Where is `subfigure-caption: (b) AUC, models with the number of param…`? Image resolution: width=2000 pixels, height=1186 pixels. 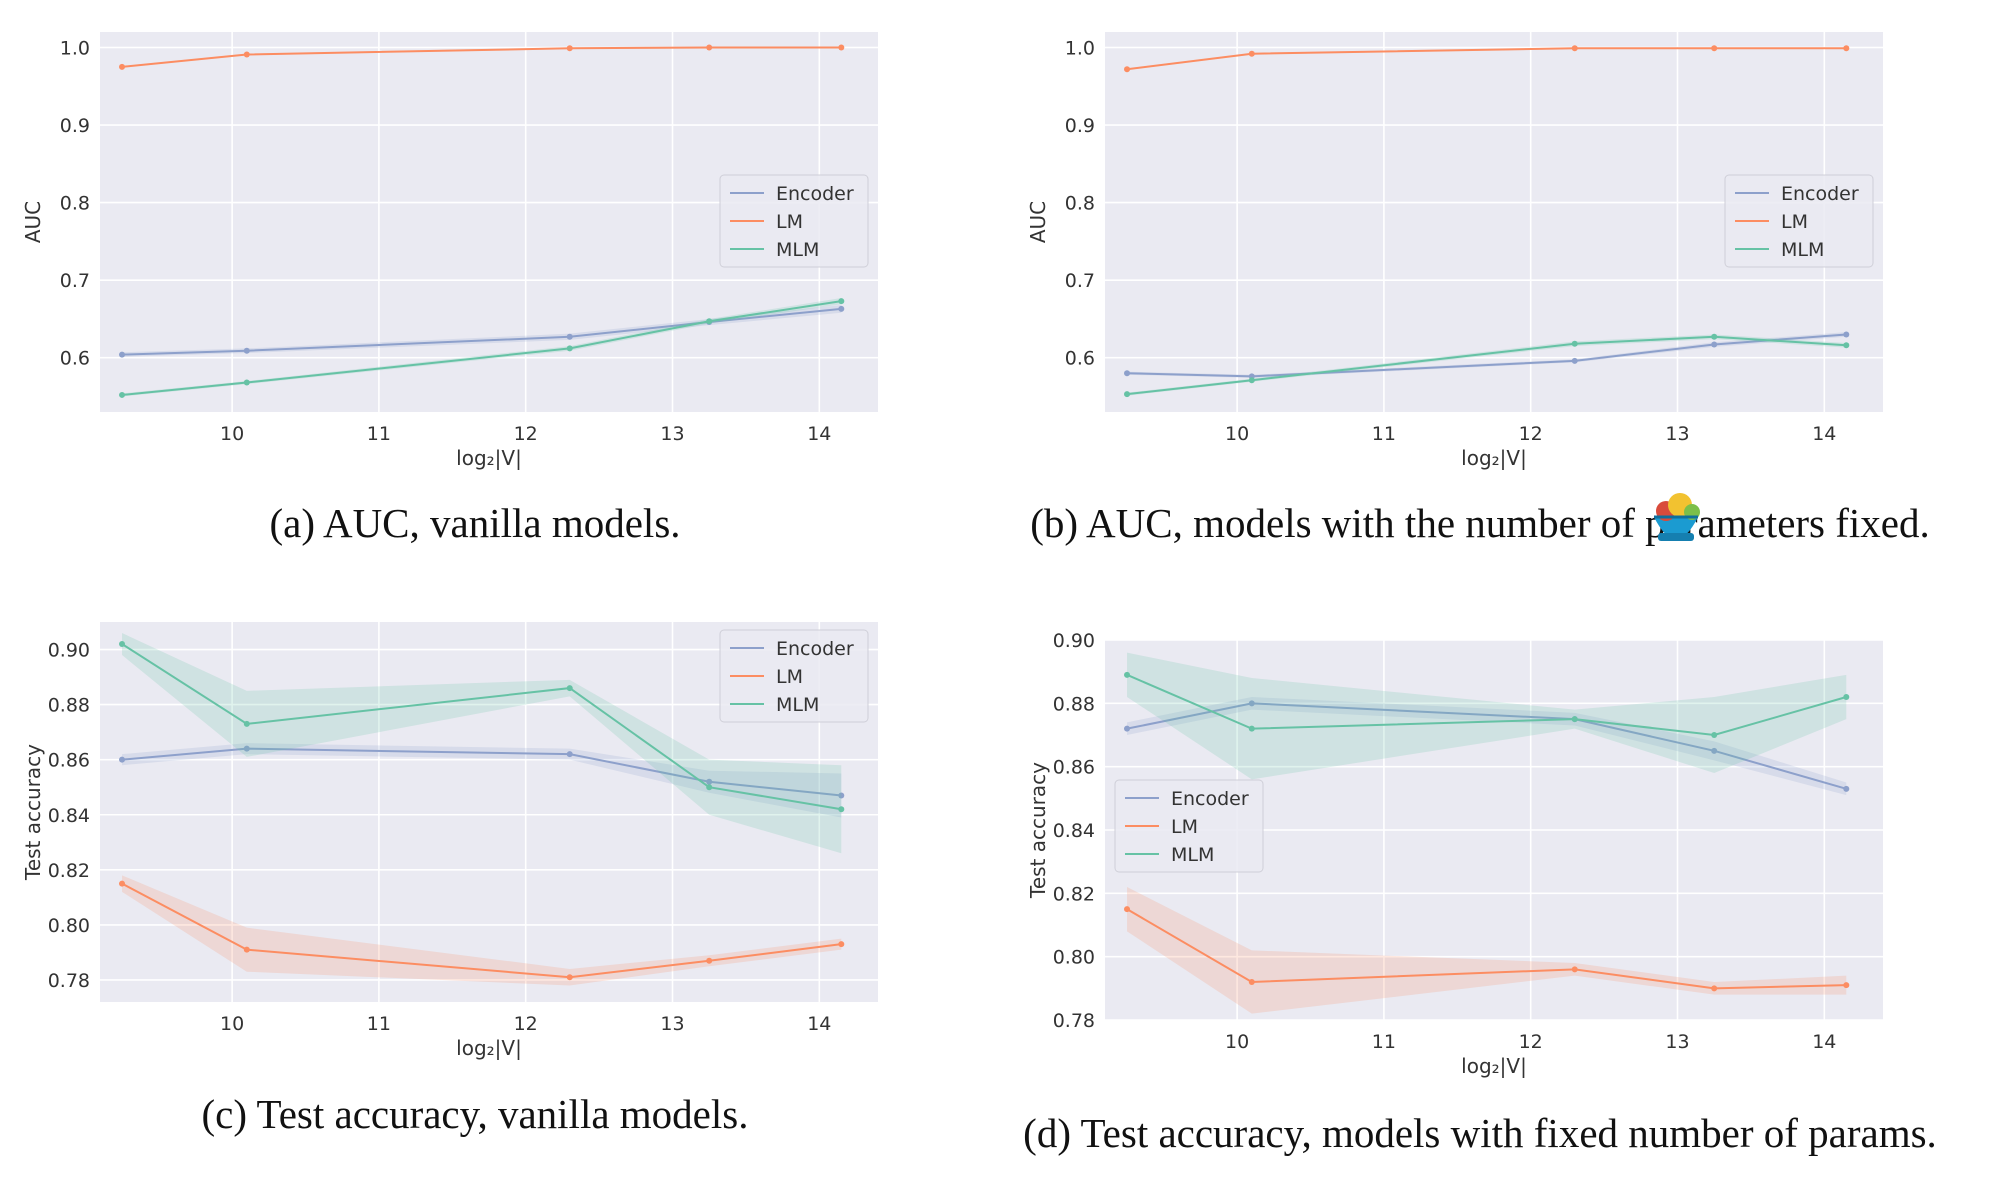 subfigure-caption: (b) AUC, models with the number of param… is located at coordinates (1480, 523).